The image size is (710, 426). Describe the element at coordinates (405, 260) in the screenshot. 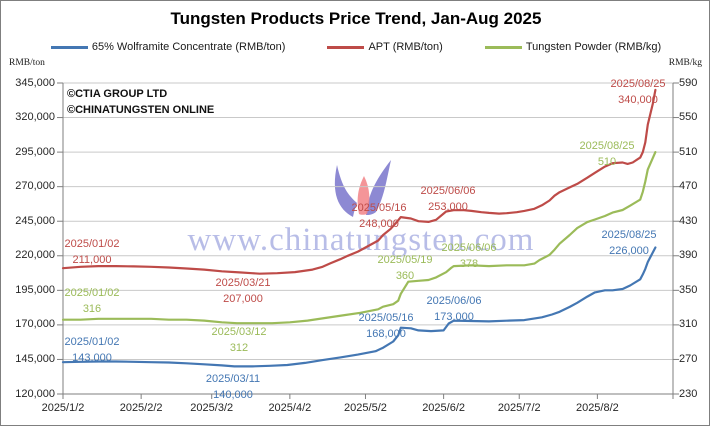

I see `annotation-date: 2025/05/19` at that location.